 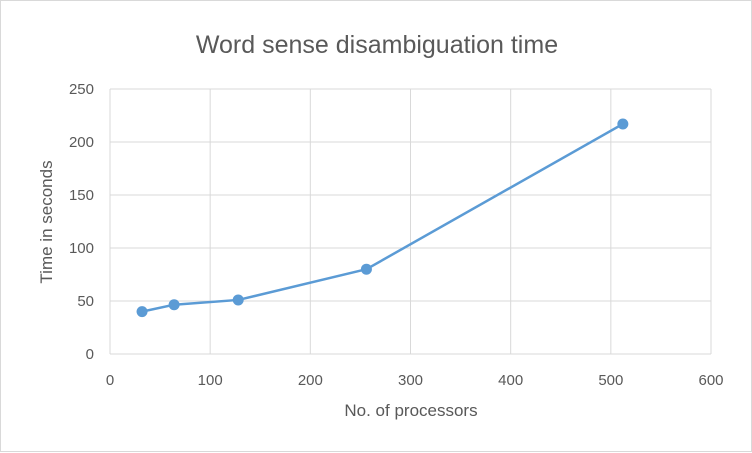 I want to click on y-tick-label: 150, so click(x=81, y=195).